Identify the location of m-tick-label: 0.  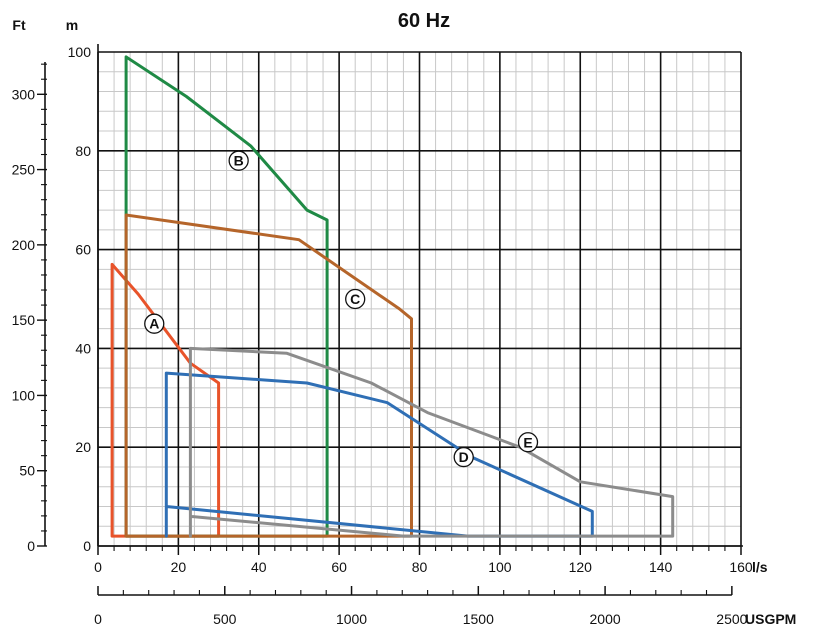
(87, 546).